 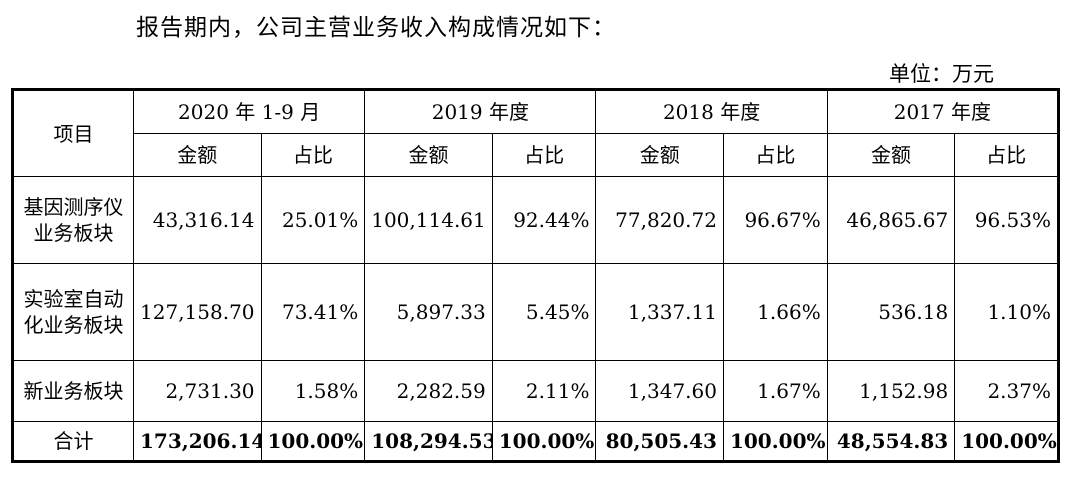 What do you see at coordinates (544, 220) in the screenshot?
I see `share-cell: 92.44%` at bounding box center [544, 220].